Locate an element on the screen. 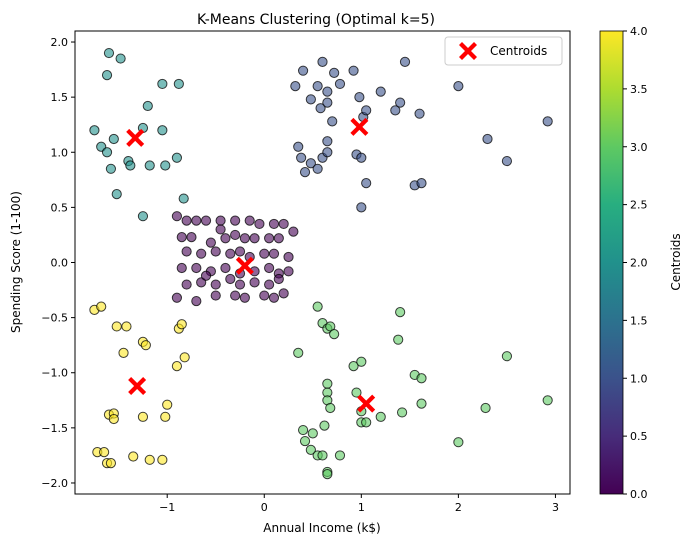 This screenshot has height=551, width=684. y-axis-ticks: −2.0 −1.5 −1.0 −0.5 0.0 0.5 1.0 1.5 2.0 is located at coordinates (58, 263).